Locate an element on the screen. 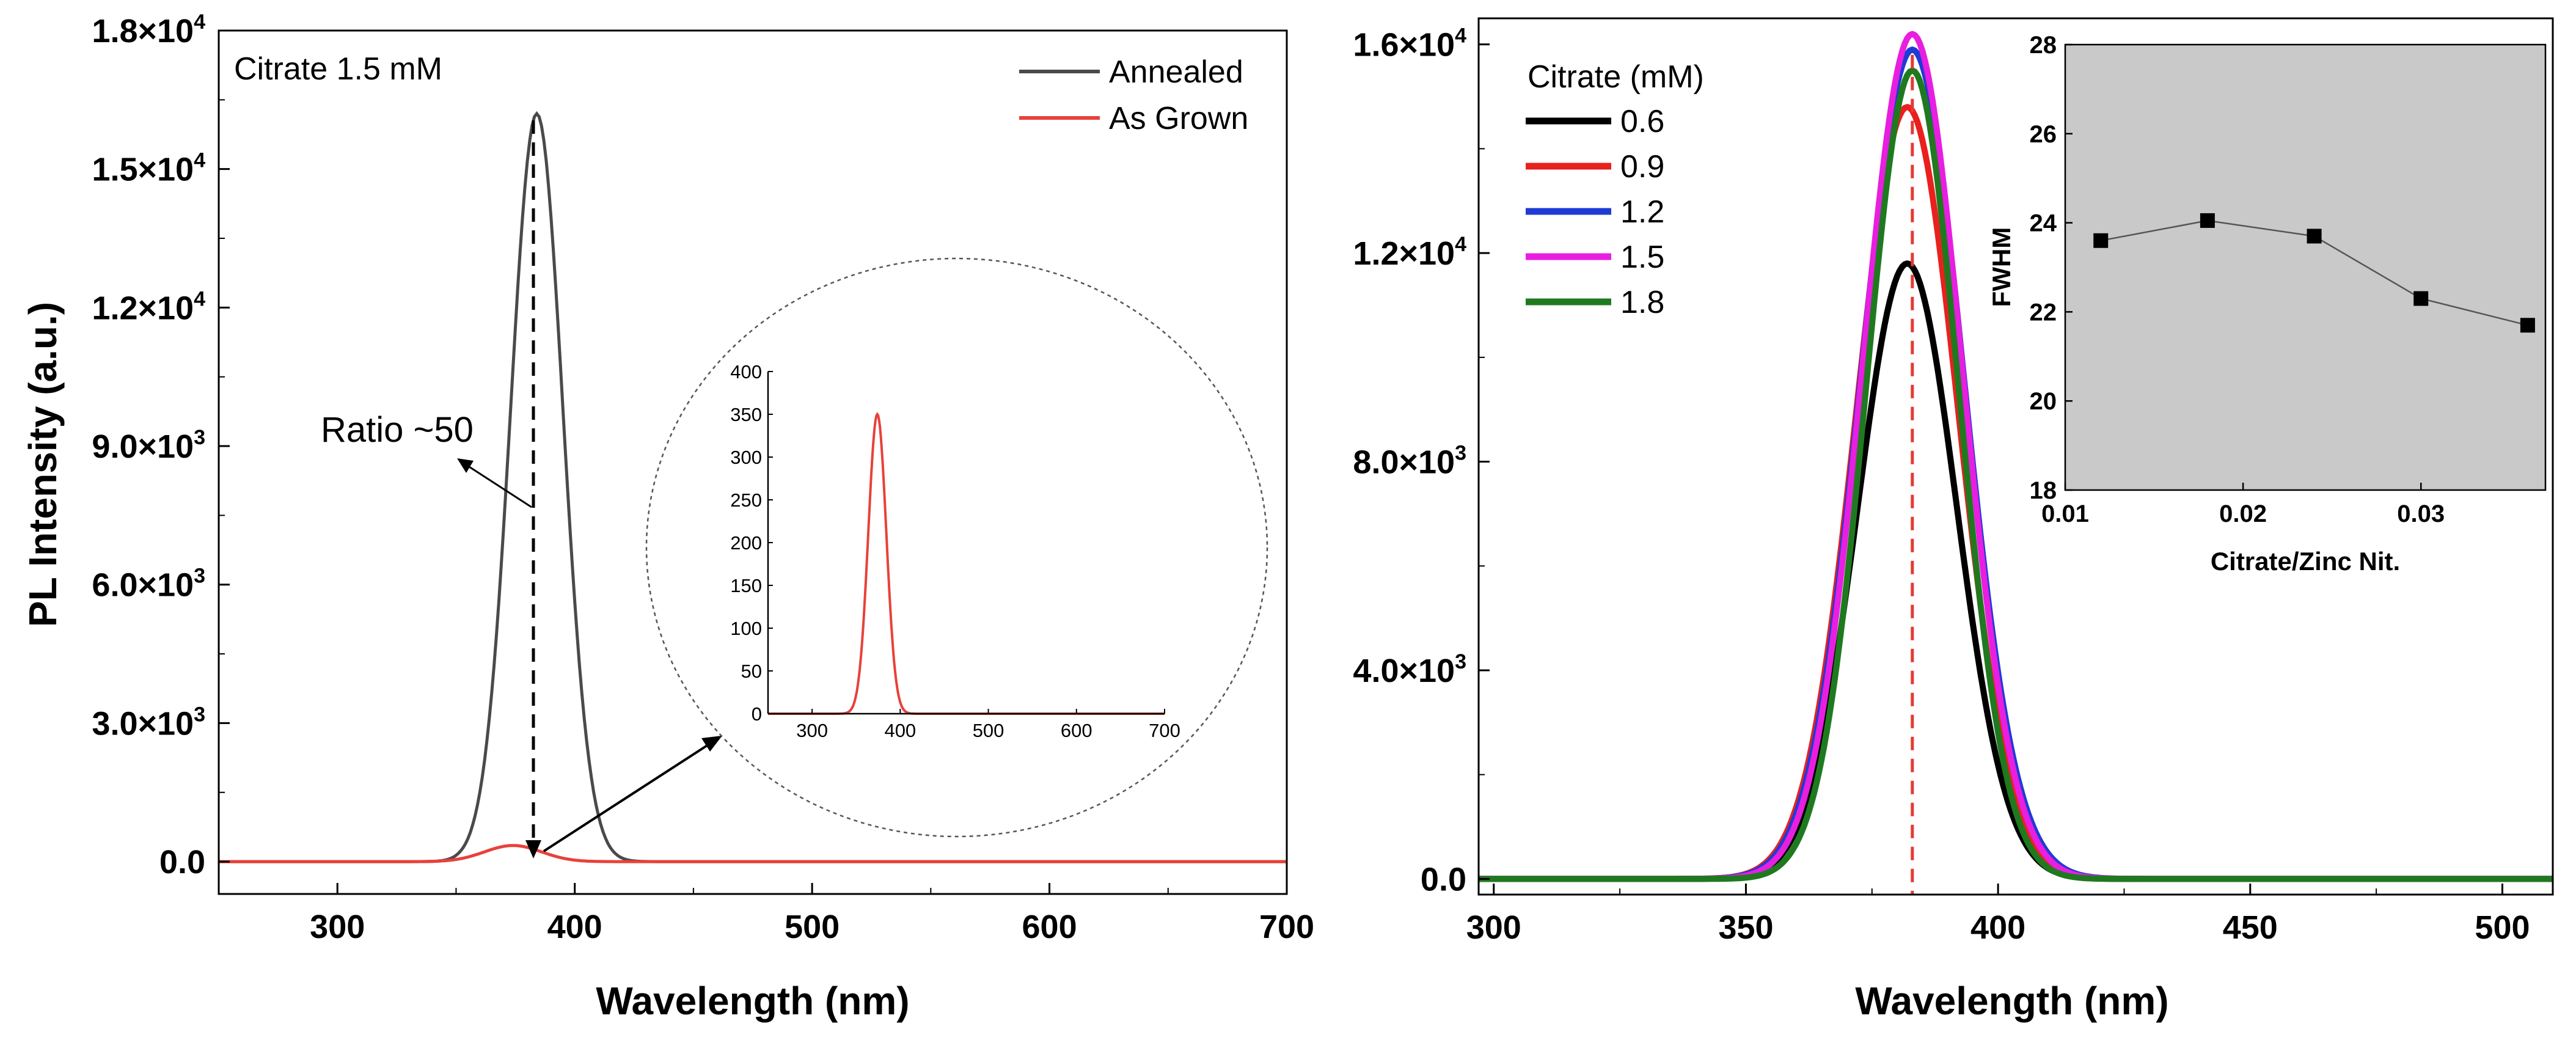  inset-pointer-arrow is located at coordinates (628, 796).